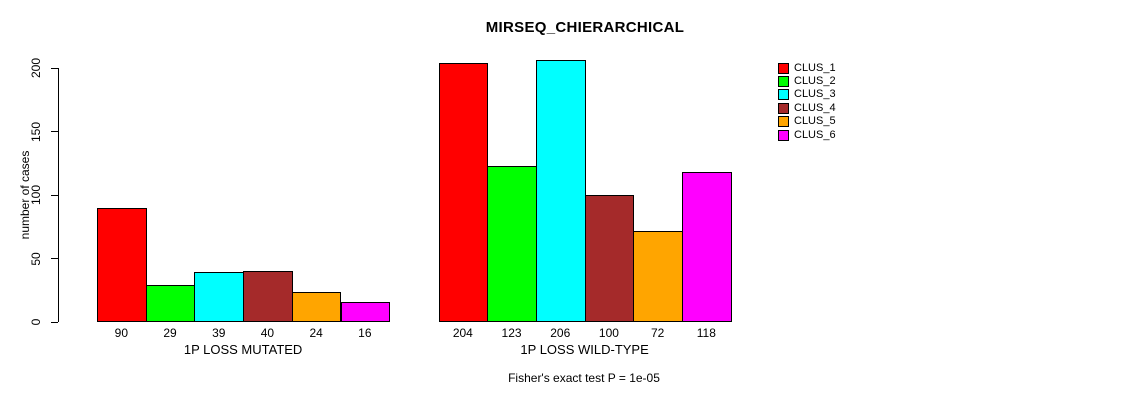 This screenshot has width=1140, height=400. What do you see at coordinates (36, 131) in the screenshot?
I see `y-tick-label: 150` at bounding box center [36, 131].